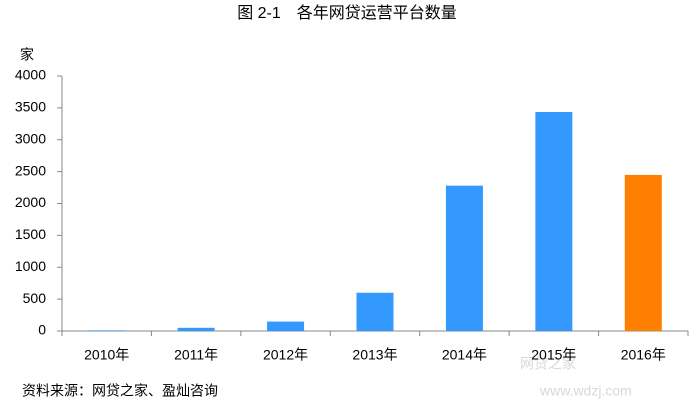 Image resolution: width=694 pixels, height=405 pixels. What do you see at coordinates (585, 391) in the screenshot?
I see `watermark: www.wdzj.com` at bounding box center [585, 391].